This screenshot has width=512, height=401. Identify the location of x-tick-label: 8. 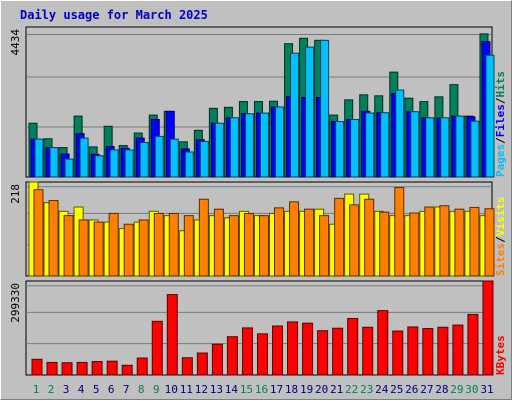
(141, 389).